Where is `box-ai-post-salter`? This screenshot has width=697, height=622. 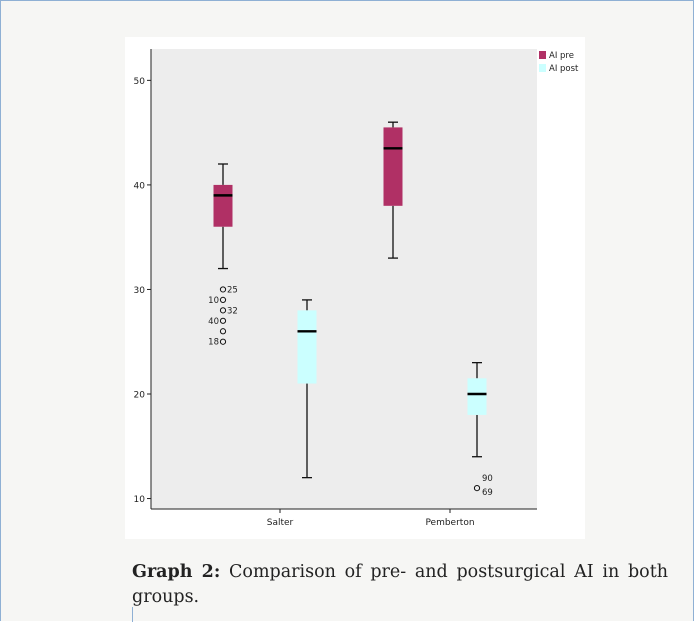 box-ai-post-salter is located at coordinates (307, 389).